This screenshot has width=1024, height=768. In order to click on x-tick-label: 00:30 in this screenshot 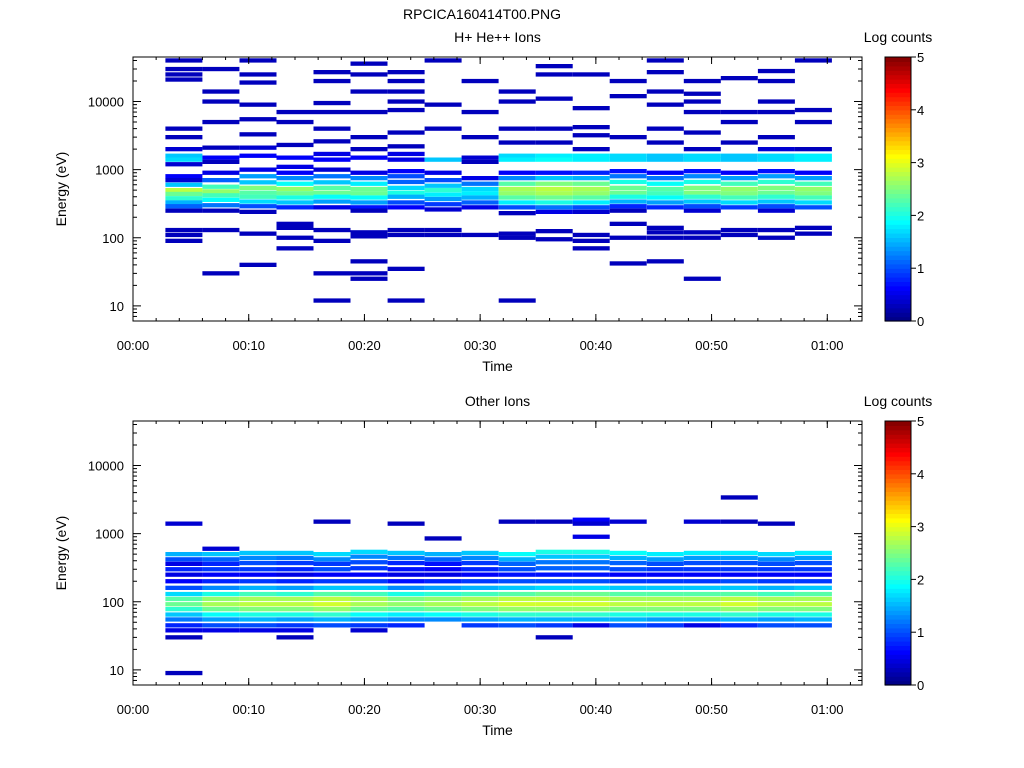, I will do `click(480, 709)`.